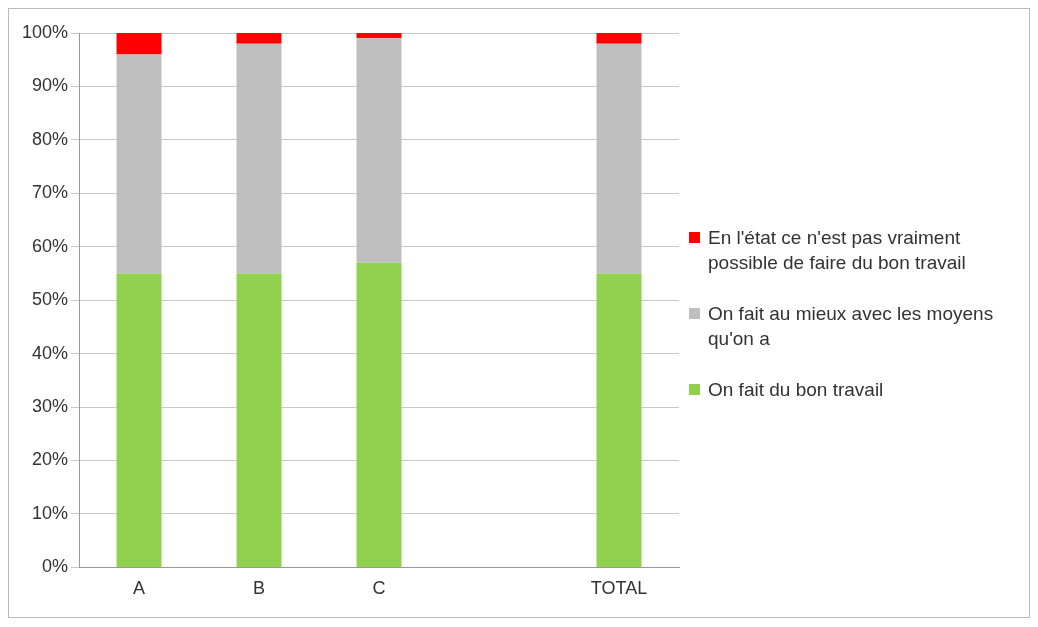 This screenshot has width=1038, height=627. What do you see at coordinates (50, 138) in the screenshot?
I see `y-tick-label: 80%` at bounding box center [50, 138].